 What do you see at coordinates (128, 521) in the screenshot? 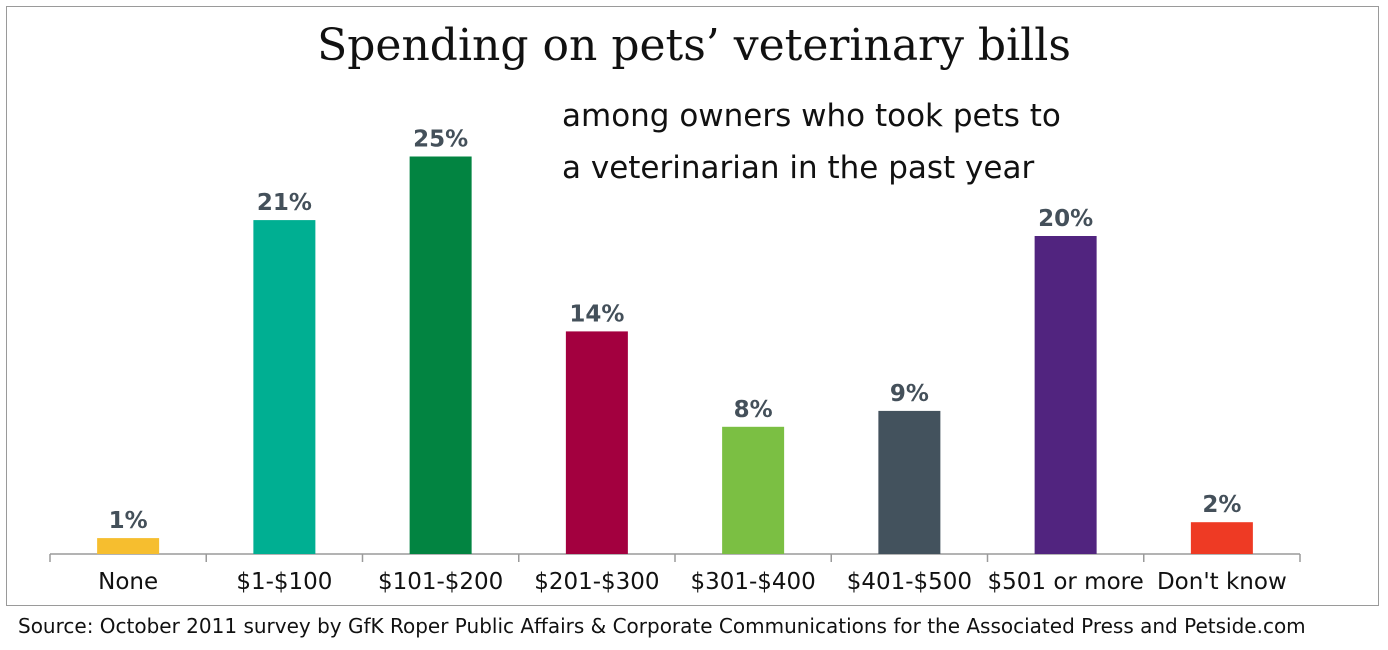
I see `data-label: 1%` at bounding box center [128, 521].